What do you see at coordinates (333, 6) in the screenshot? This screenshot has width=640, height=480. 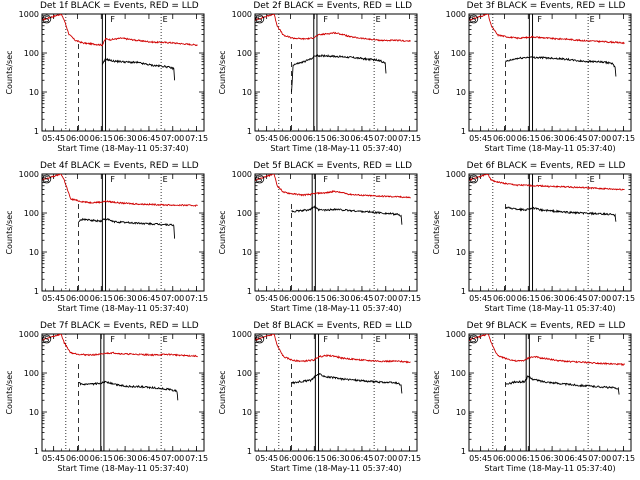 I see `plot-title: Det 2f BLACK = Events, RED = LLD` at bounding box center [333, 6].